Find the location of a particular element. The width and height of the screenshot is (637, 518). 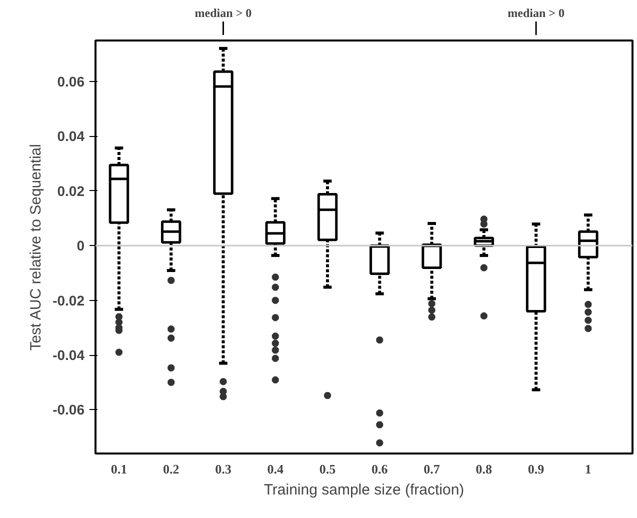

x-tick-label: 0.8 is located at coordinates (484, 469).